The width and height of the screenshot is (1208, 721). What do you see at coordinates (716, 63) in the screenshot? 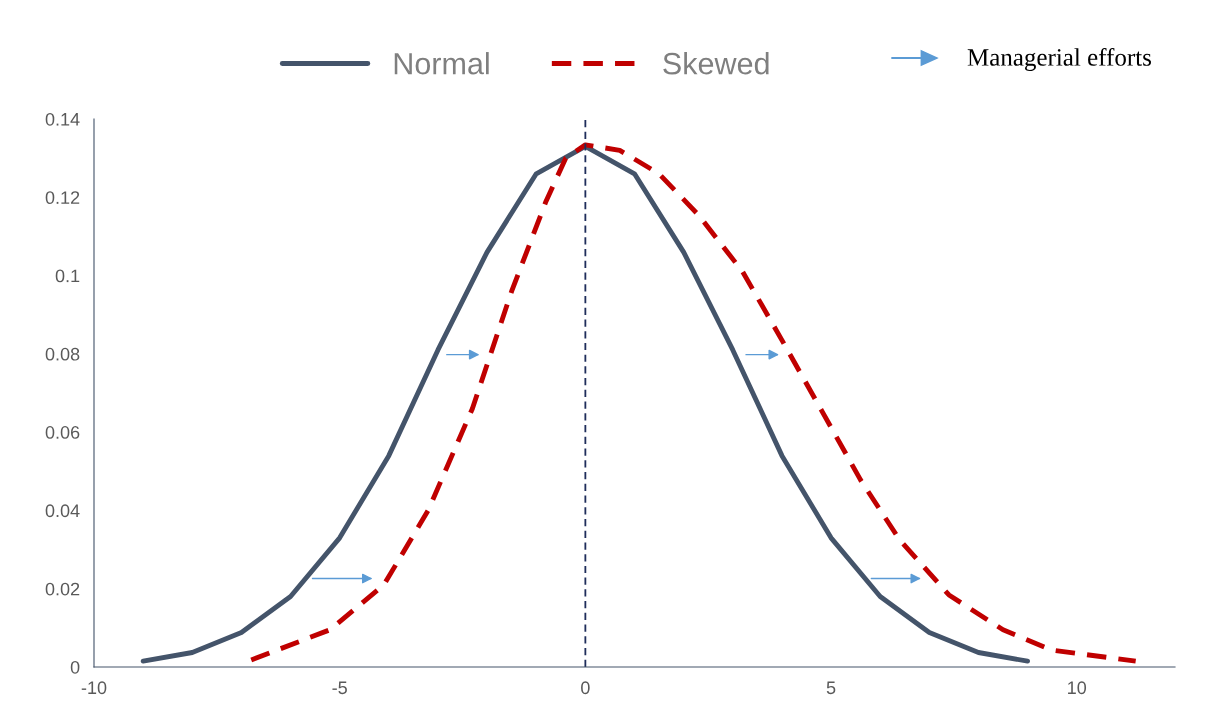
I see `legend-label: Skewed` at bounding box center [716, 63].